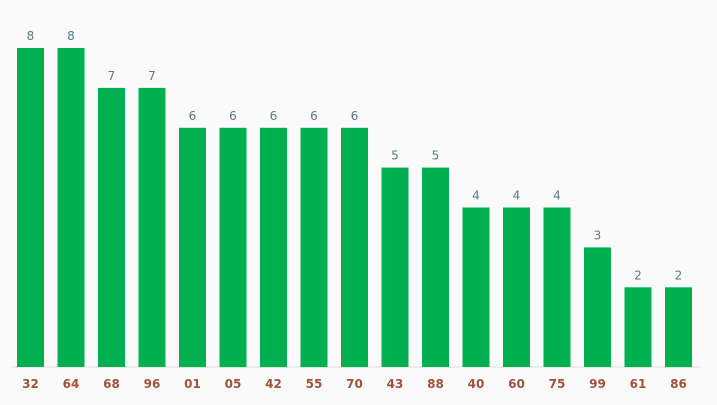 The image size is (717, 405). I want to click on value-label-88: 5, so click(436, 156).